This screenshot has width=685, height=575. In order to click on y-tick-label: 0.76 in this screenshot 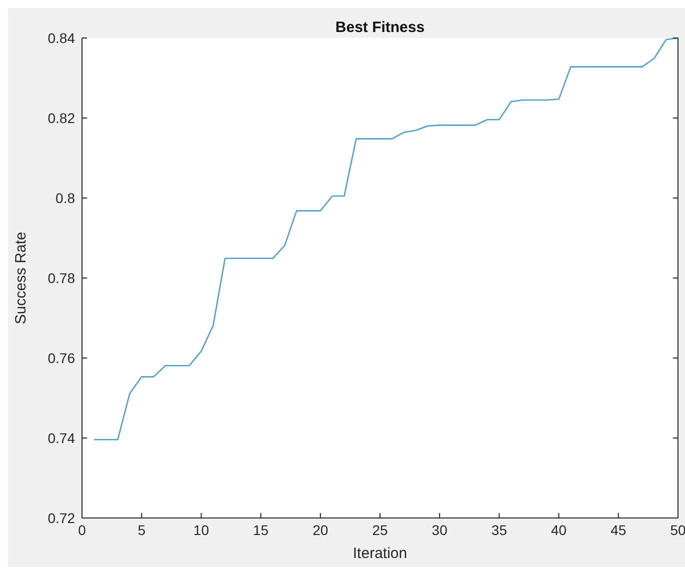, I will do `click(62, 358)`.